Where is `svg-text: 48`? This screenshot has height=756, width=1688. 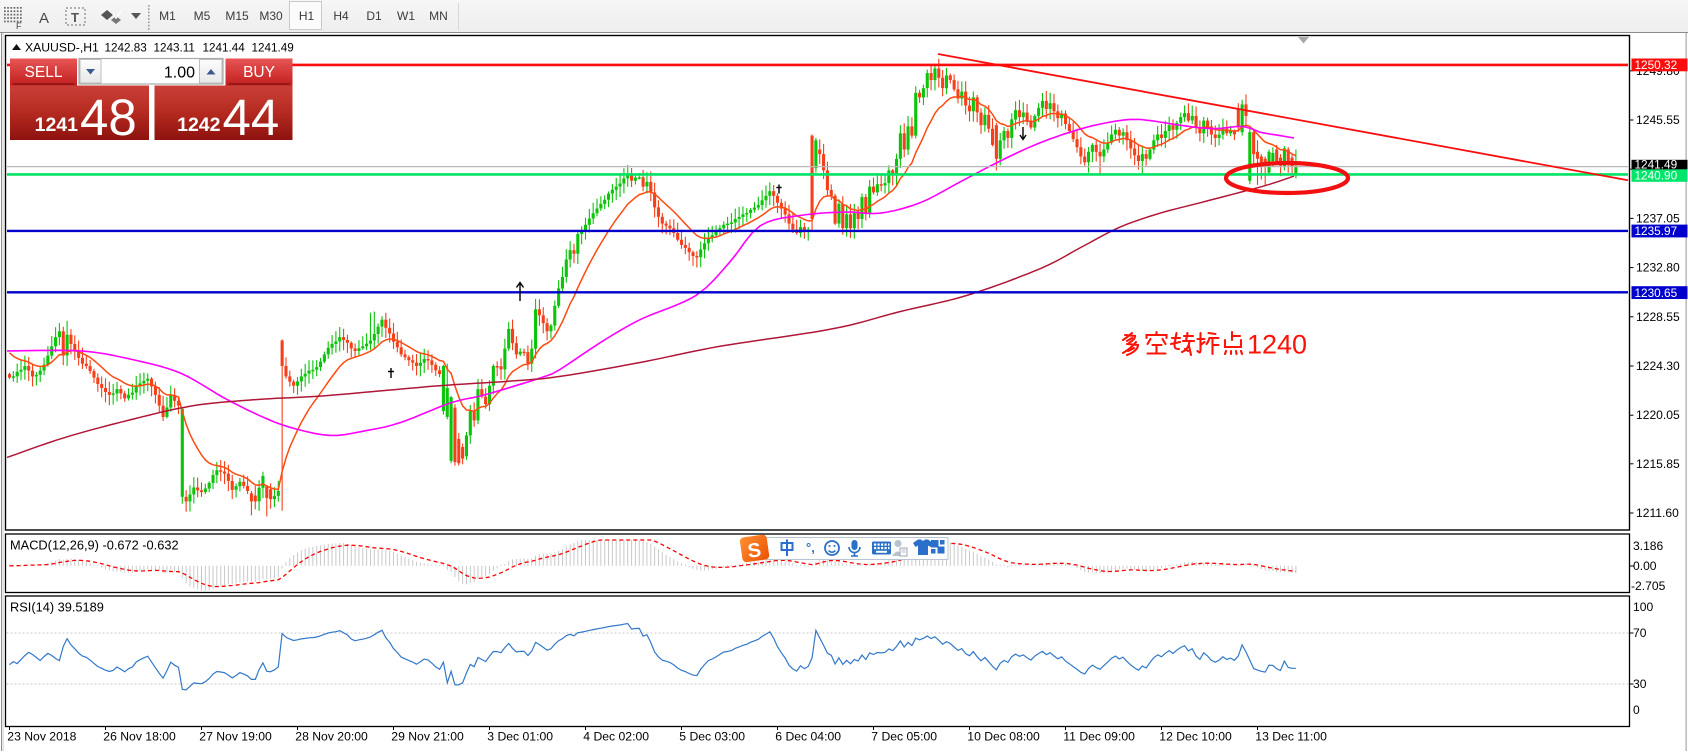 svg-text: 48 is located at coordinates (108, 117).